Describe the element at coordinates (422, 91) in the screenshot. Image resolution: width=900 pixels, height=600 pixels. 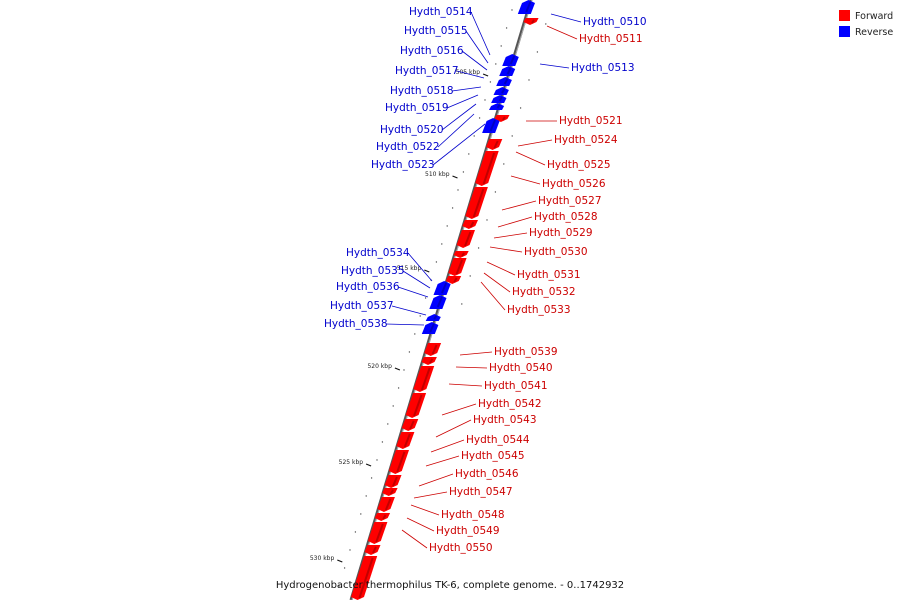
I see `gene-label: Hydth_0518` at that location.